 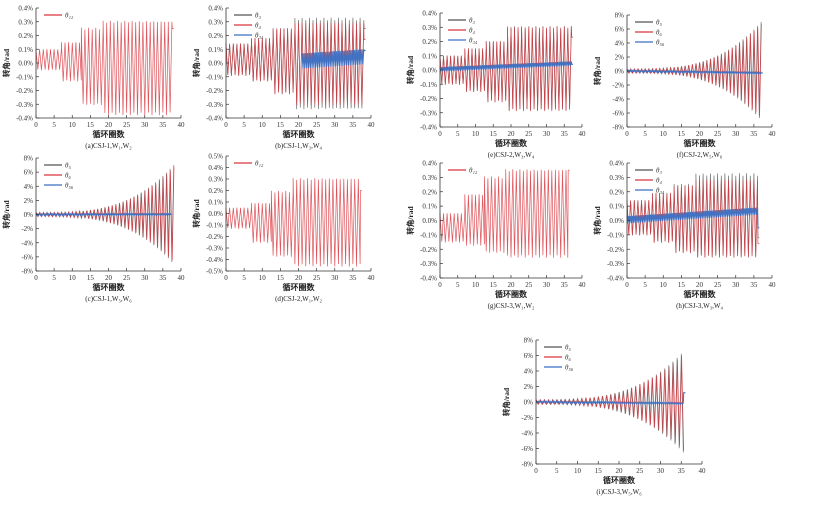 I want to click on y-tick-label: -4%, so click(x=618, y=100).